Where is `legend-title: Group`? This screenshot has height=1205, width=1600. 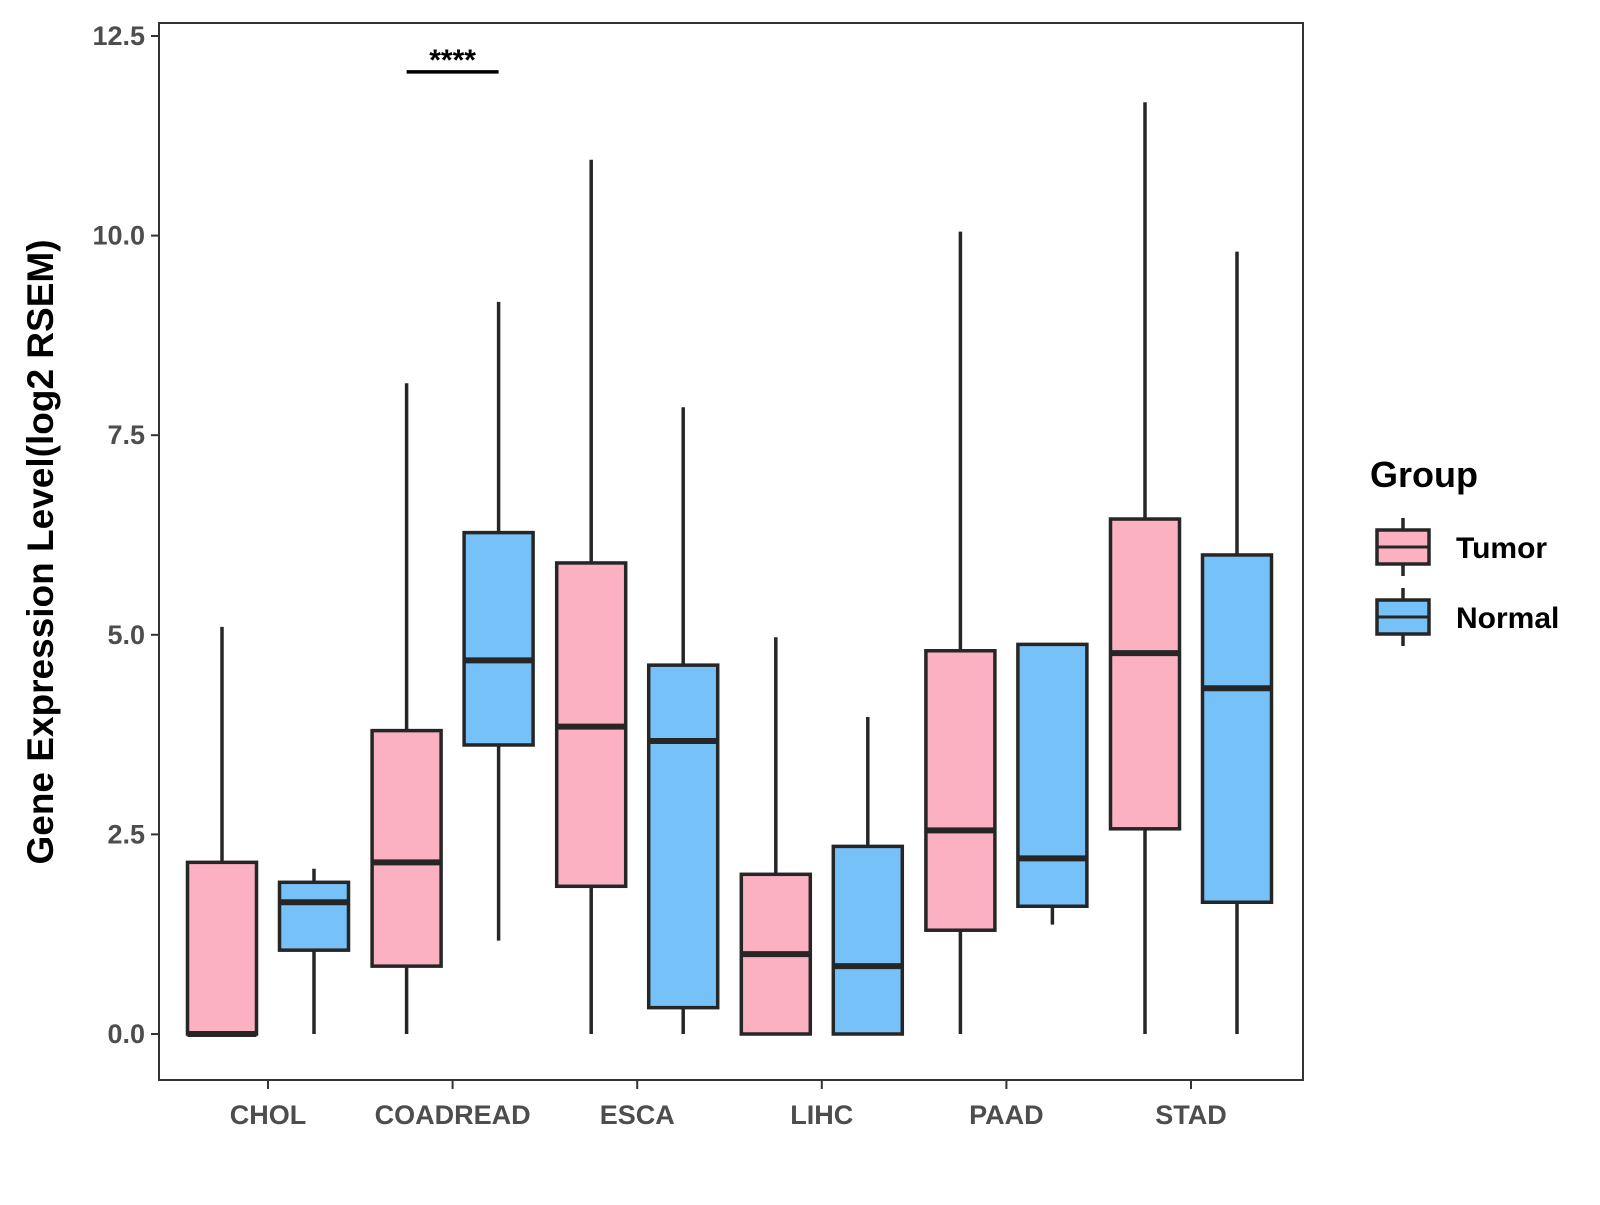 legend-title: Group is located at coordinates (1424, 474).